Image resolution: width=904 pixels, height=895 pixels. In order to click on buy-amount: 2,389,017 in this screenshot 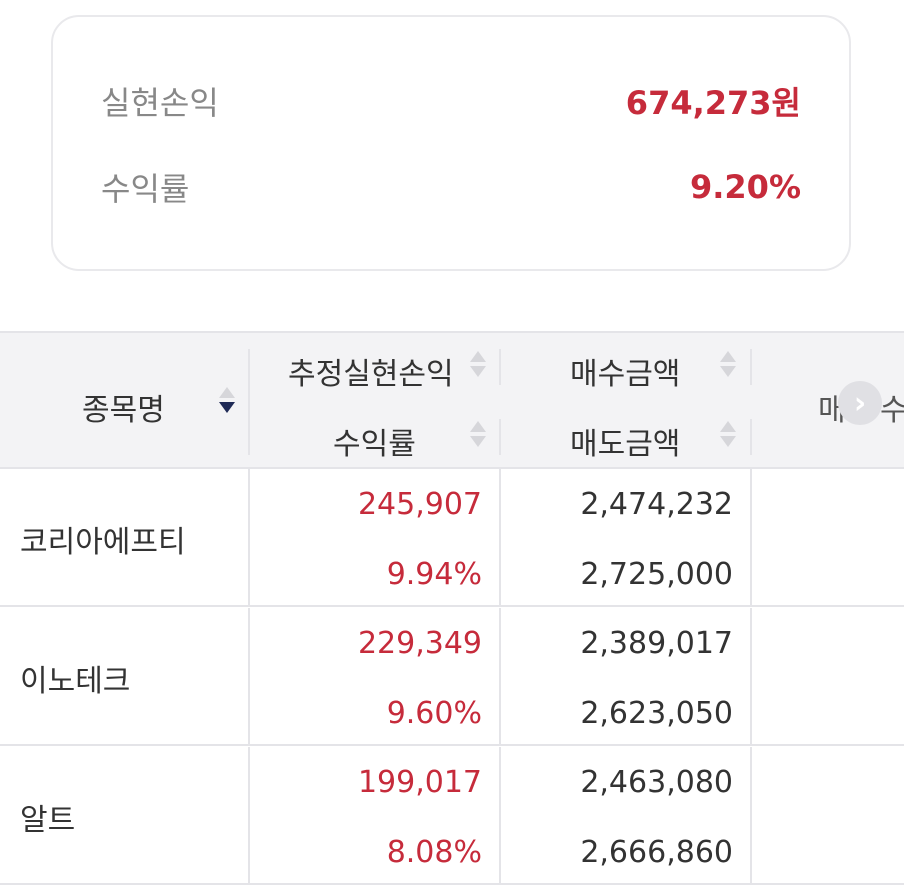, I will do `click(656, 643)`.